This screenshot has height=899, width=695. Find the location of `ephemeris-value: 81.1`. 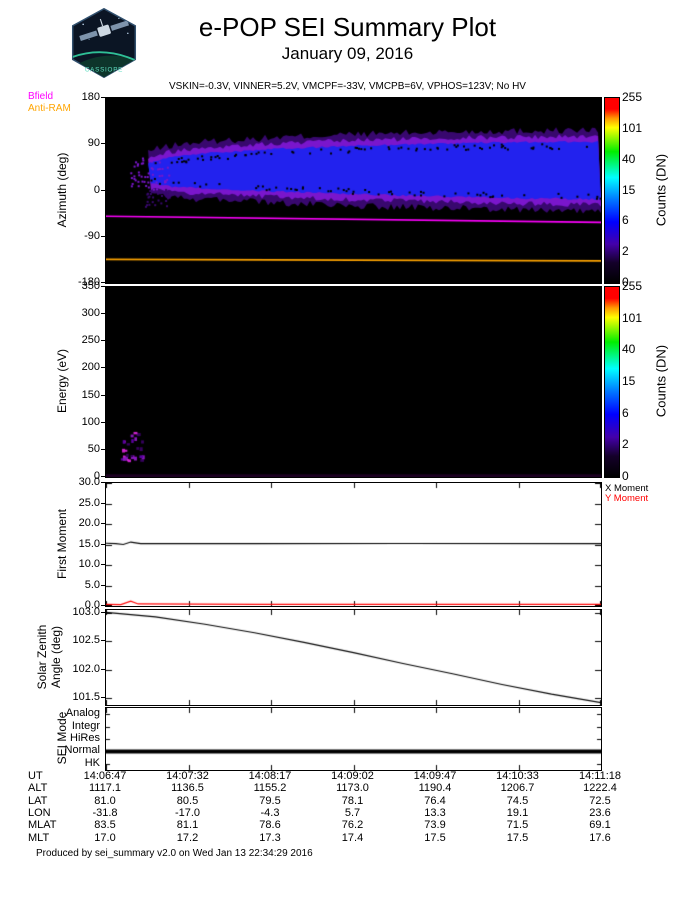

ephemeris-value: 81.1 is located at coordinates (187, 825).